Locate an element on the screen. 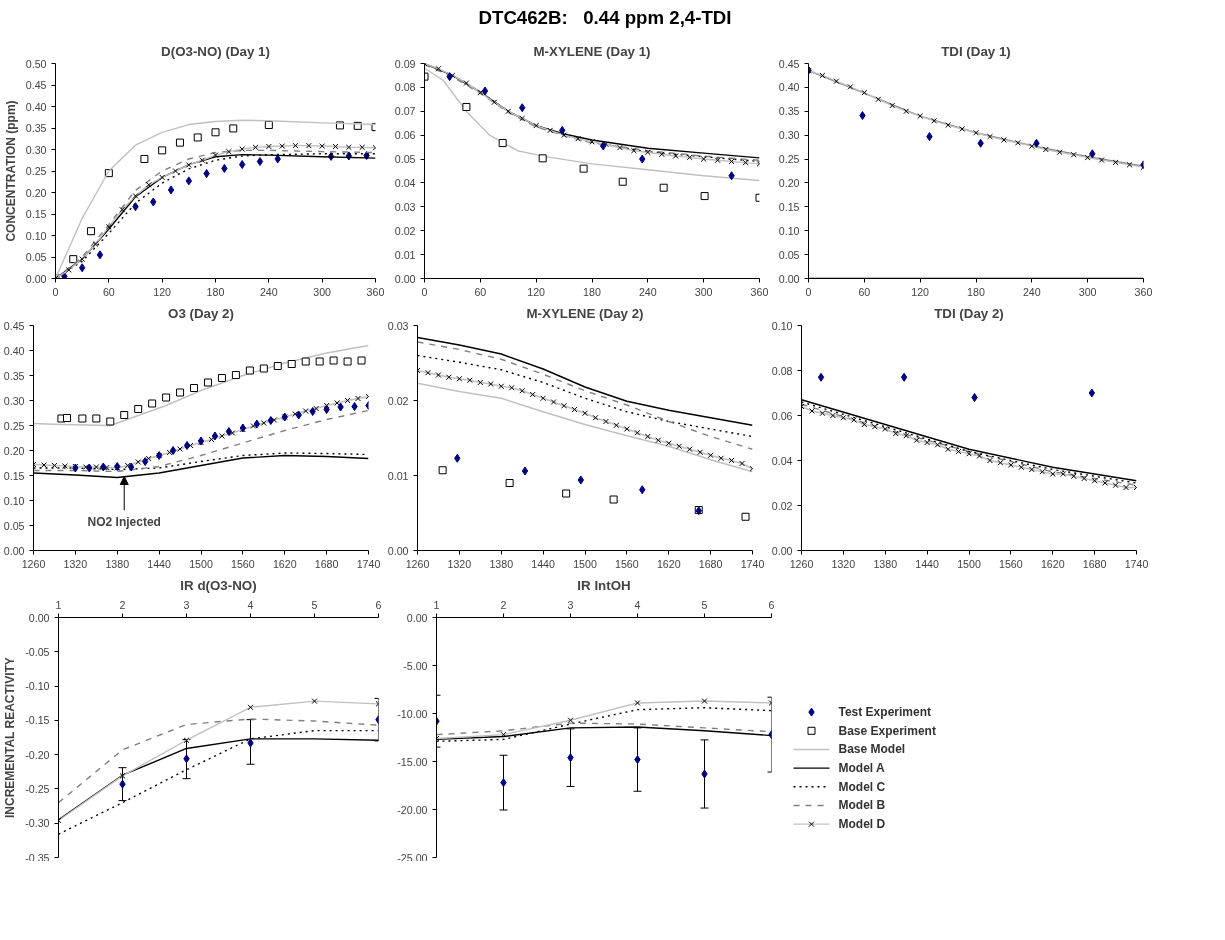 This screenshot has height=940, width=1225. legend-label: Model A is located at coordinates (862, 768).